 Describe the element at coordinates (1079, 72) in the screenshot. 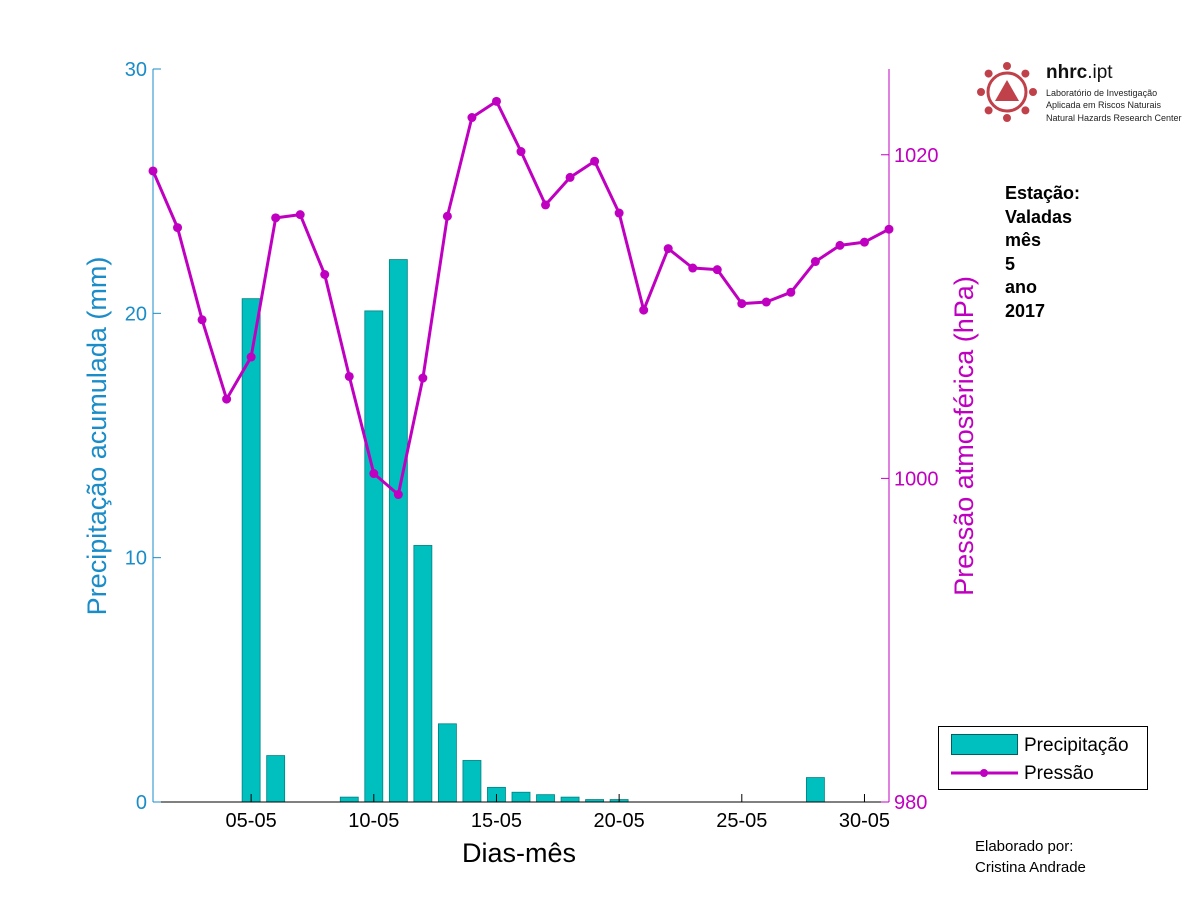

I see `logo-title: nhrc.ipt` at that location.